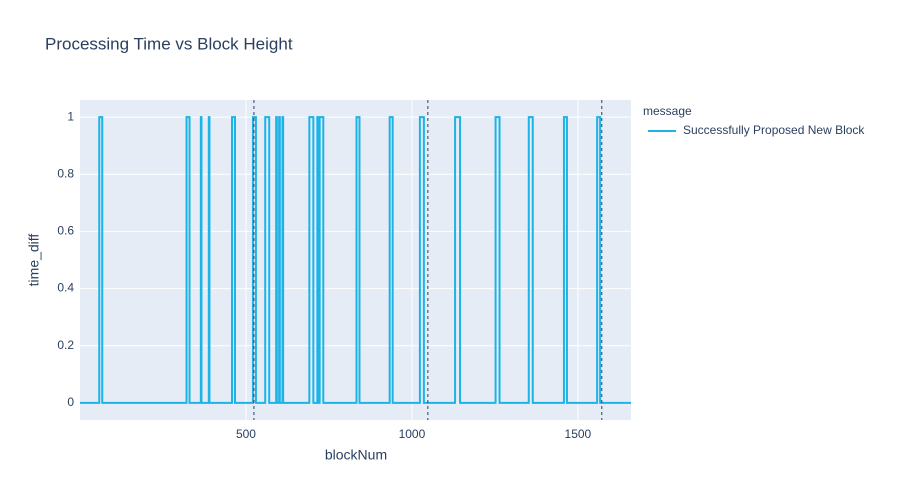  Describe the element at coordinates (65, 231) in the screenshot. I see `y-tick-label: 0.6` at that location.